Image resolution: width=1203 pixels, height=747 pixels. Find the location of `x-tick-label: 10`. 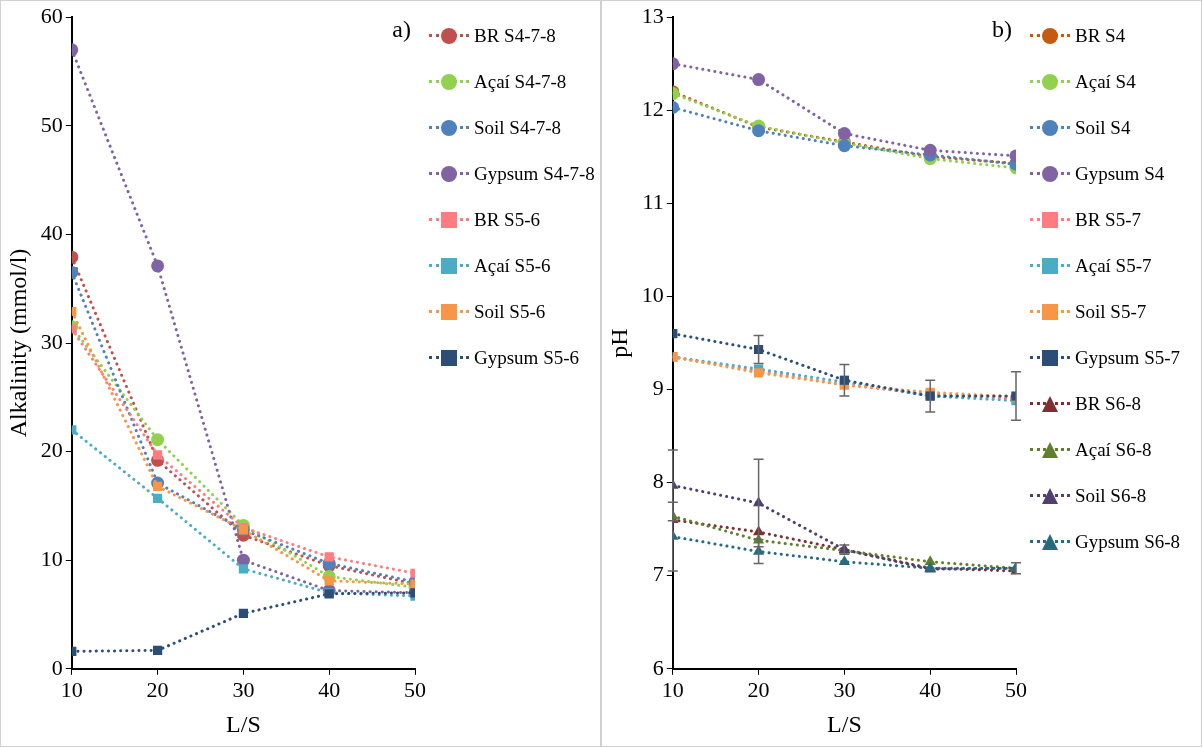

x-tick-label: 10 is located at coordinates (71, 689).